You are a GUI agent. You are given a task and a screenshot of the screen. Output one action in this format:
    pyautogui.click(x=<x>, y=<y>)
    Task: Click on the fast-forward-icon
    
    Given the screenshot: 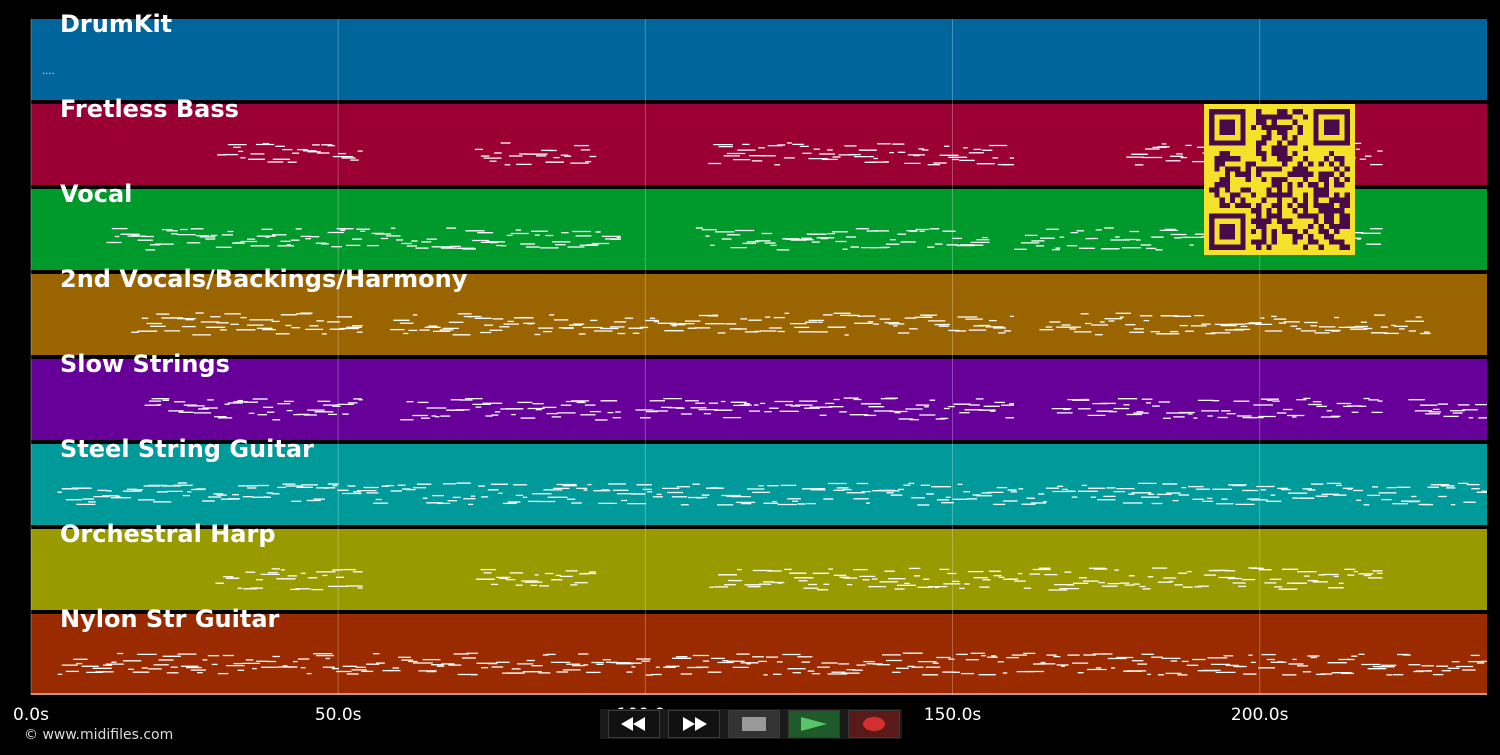 What is the action you would take?
    pyautogui.click(x=695, y=724)
    